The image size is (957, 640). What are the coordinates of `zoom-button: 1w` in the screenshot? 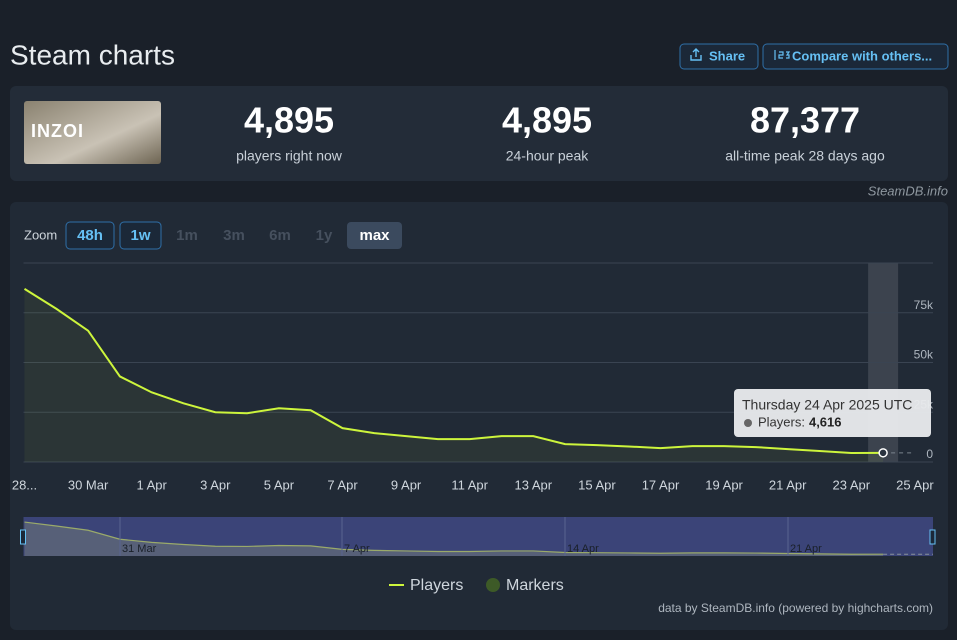 It's located at (140, 235).